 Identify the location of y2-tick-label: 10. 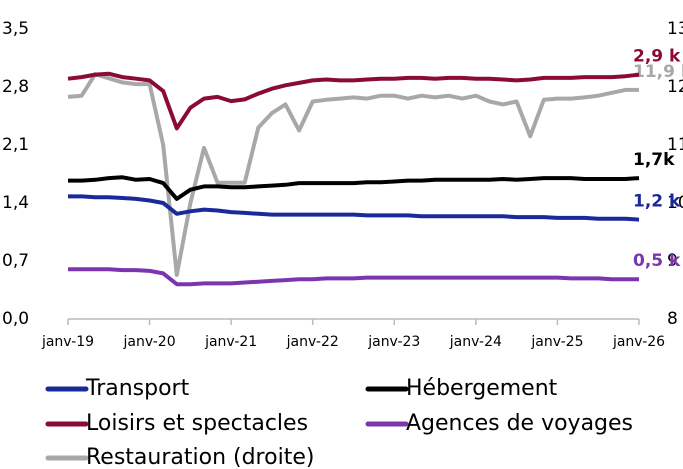
(675, 203).